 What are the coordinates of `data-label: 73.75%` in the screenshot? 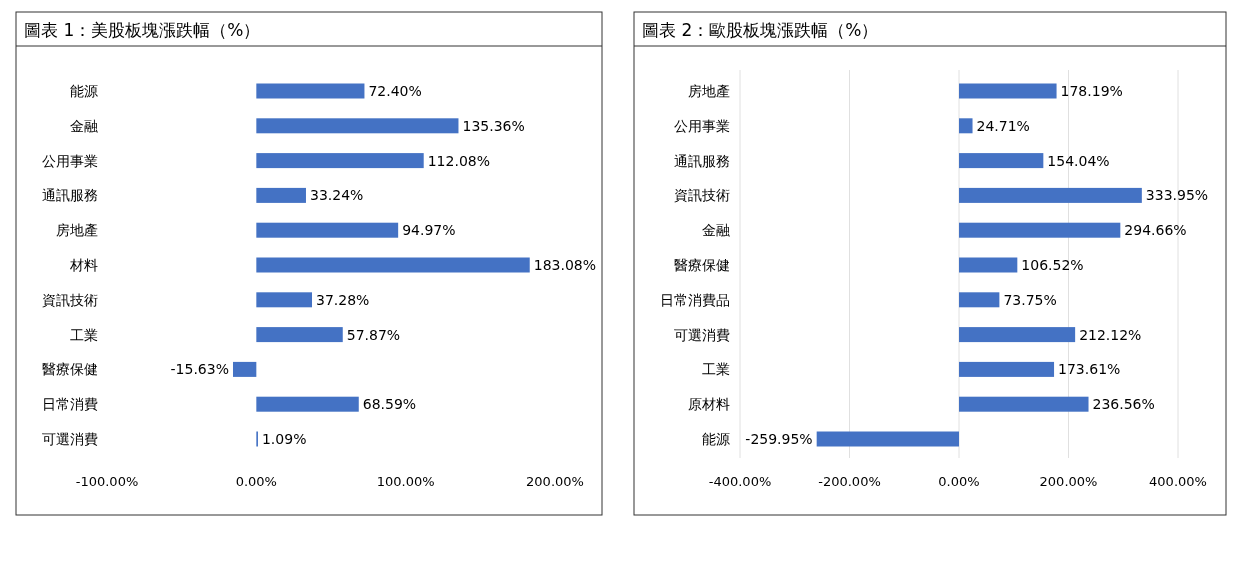 It's located at (1030, 299).